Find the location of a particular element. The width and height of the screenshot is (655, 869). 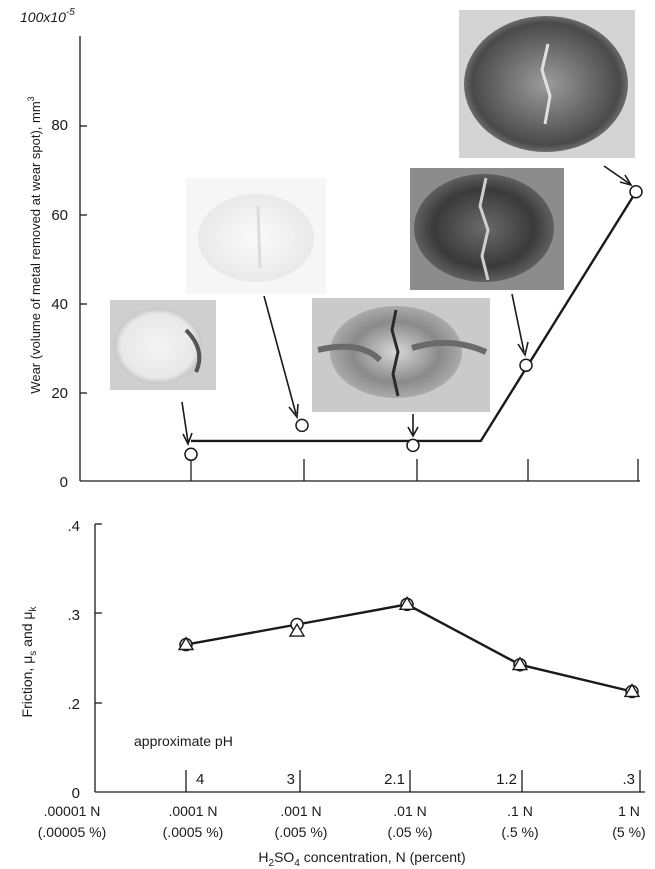

wear-y-ticks: 80 60 40 20 0 is located at coordinates (59, 304).